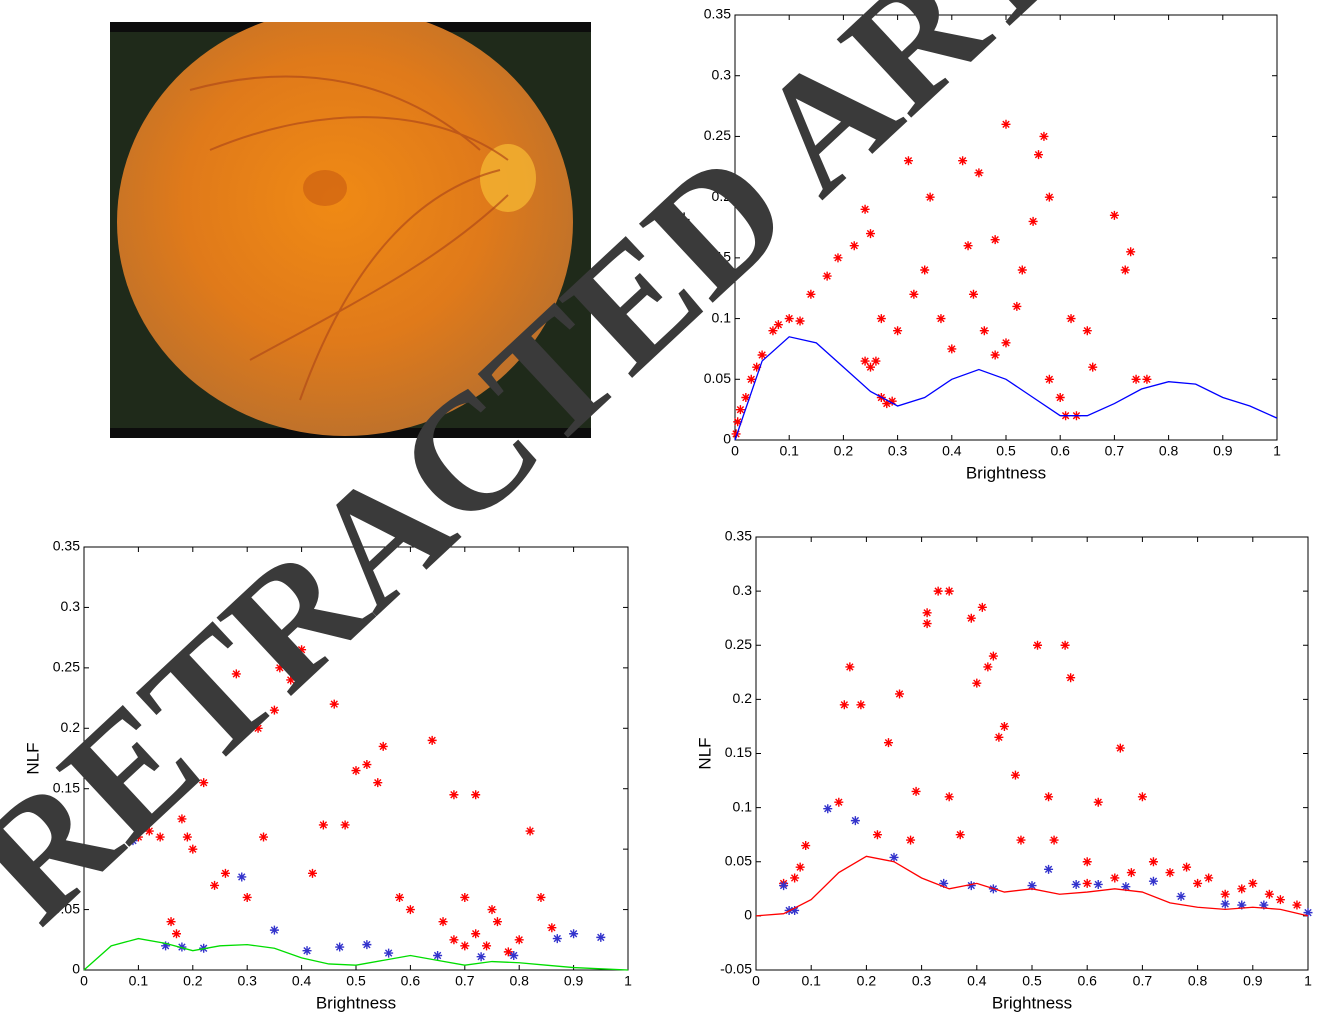 This screenshot has width=1317, height=1025. Describe the element at coordinates (736, 969) in the screenshot. I see `y-tick-label: -0.05` at that location.